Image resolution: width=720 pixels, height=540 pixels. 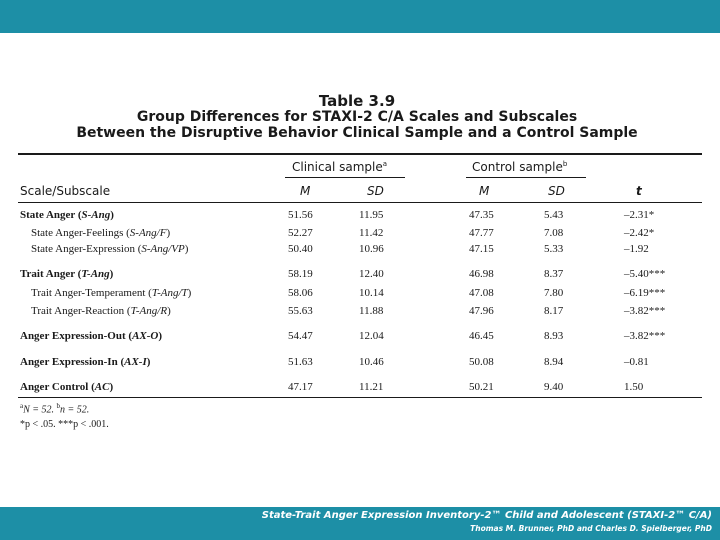 I want to click on cell-m1: 51.63, so click(x=300, y=362).